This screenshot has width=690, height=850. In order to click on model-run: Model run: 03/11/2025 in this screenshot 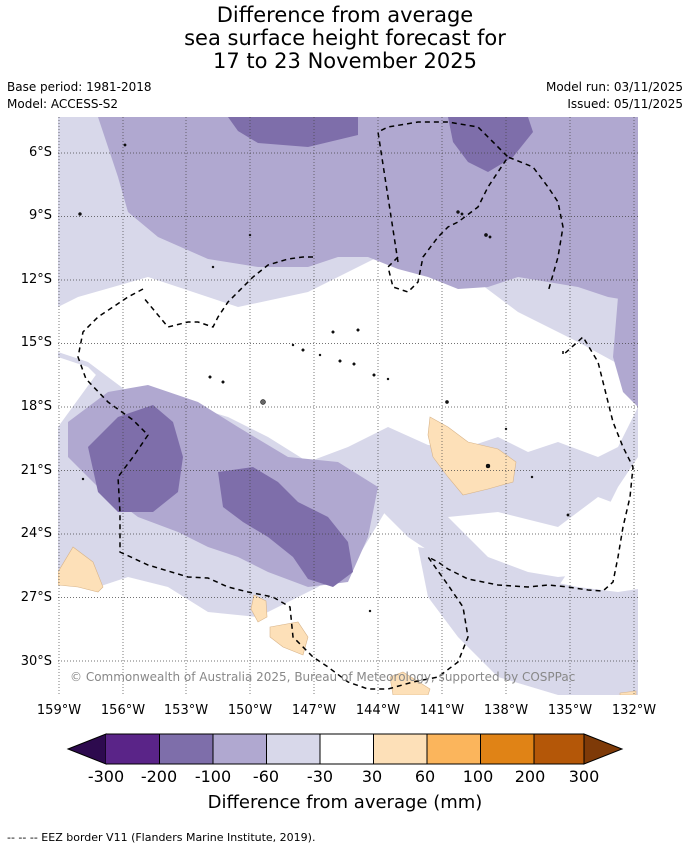, I will do `click(614, 87)`.